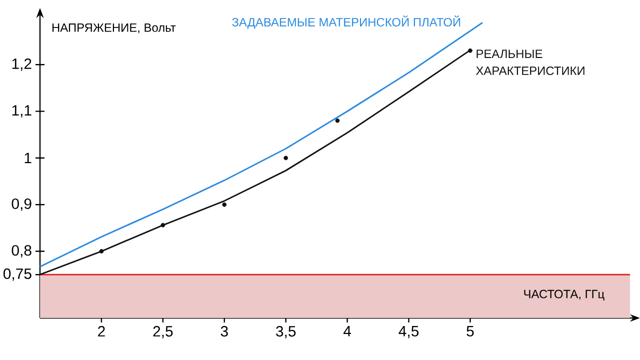 Image resolution: width=640 pixels, height=360 pixels. Describe the element at coordinates (224, 331) in the screenshot. I see `x-tick-label: 3` at that location.